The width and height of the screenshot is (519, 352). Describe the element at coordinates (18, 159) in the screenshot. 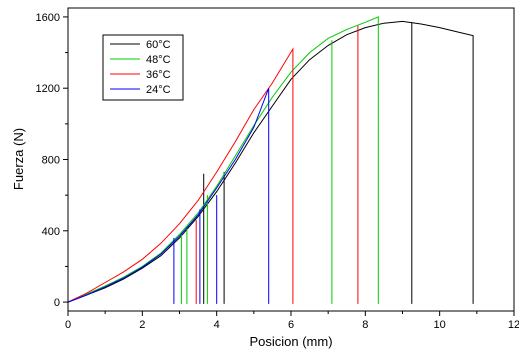

I see `y-axis-title: Fuerza (N)` at that location.